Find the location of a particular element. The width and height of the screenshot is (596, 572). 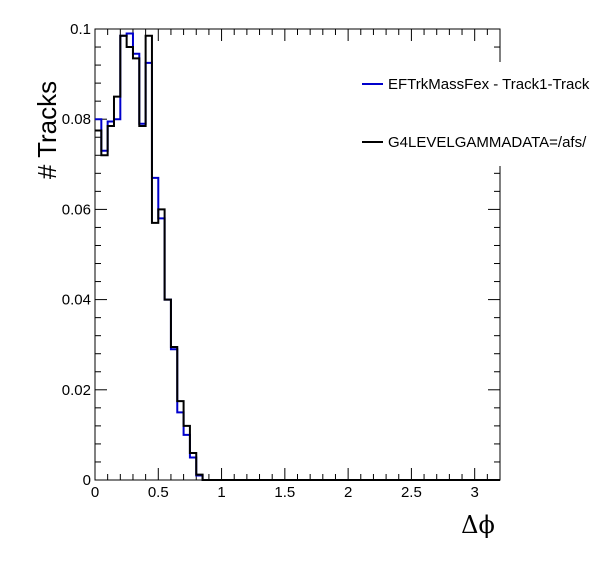

x-tick-label: 2.5 is located at coordinates (411, 492).